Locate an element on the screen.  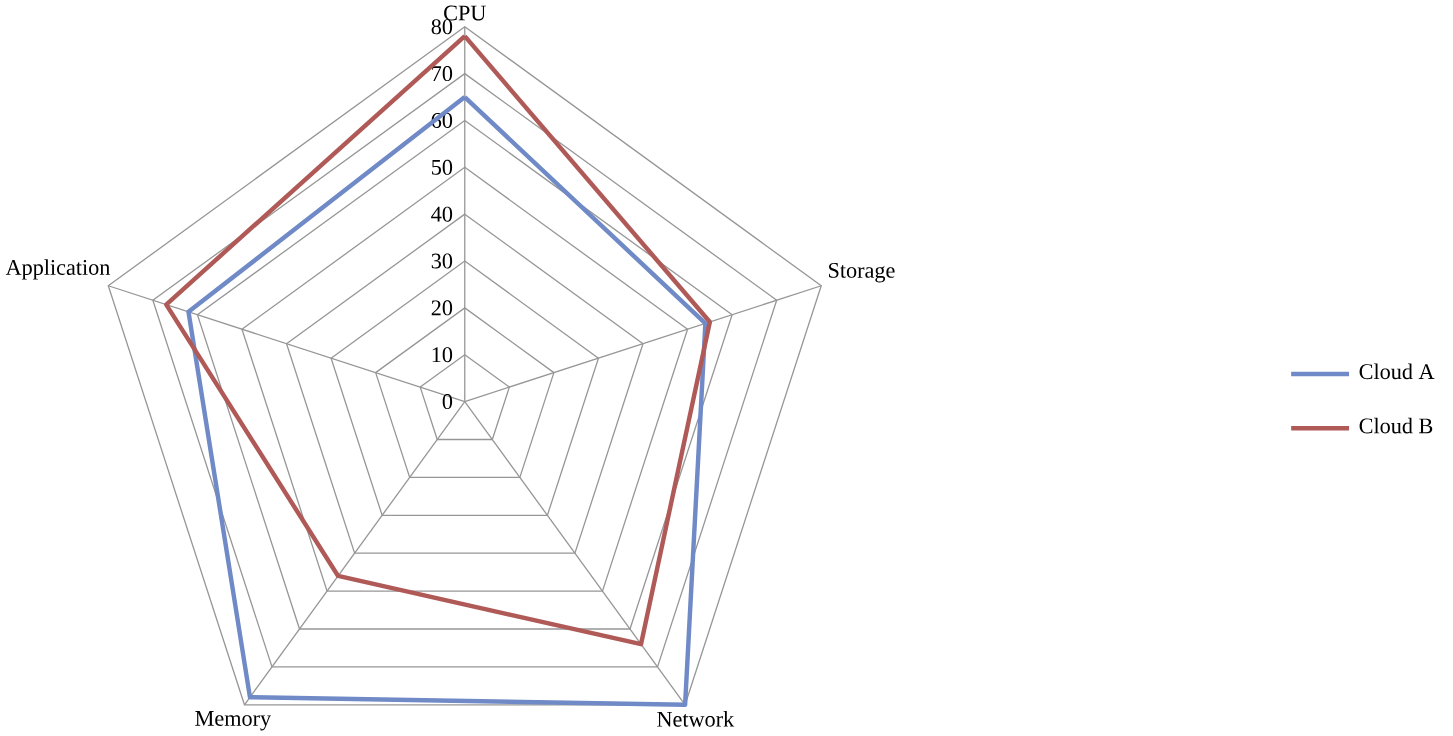
y-tick-label: 10 is located at coordinates (442, 355).